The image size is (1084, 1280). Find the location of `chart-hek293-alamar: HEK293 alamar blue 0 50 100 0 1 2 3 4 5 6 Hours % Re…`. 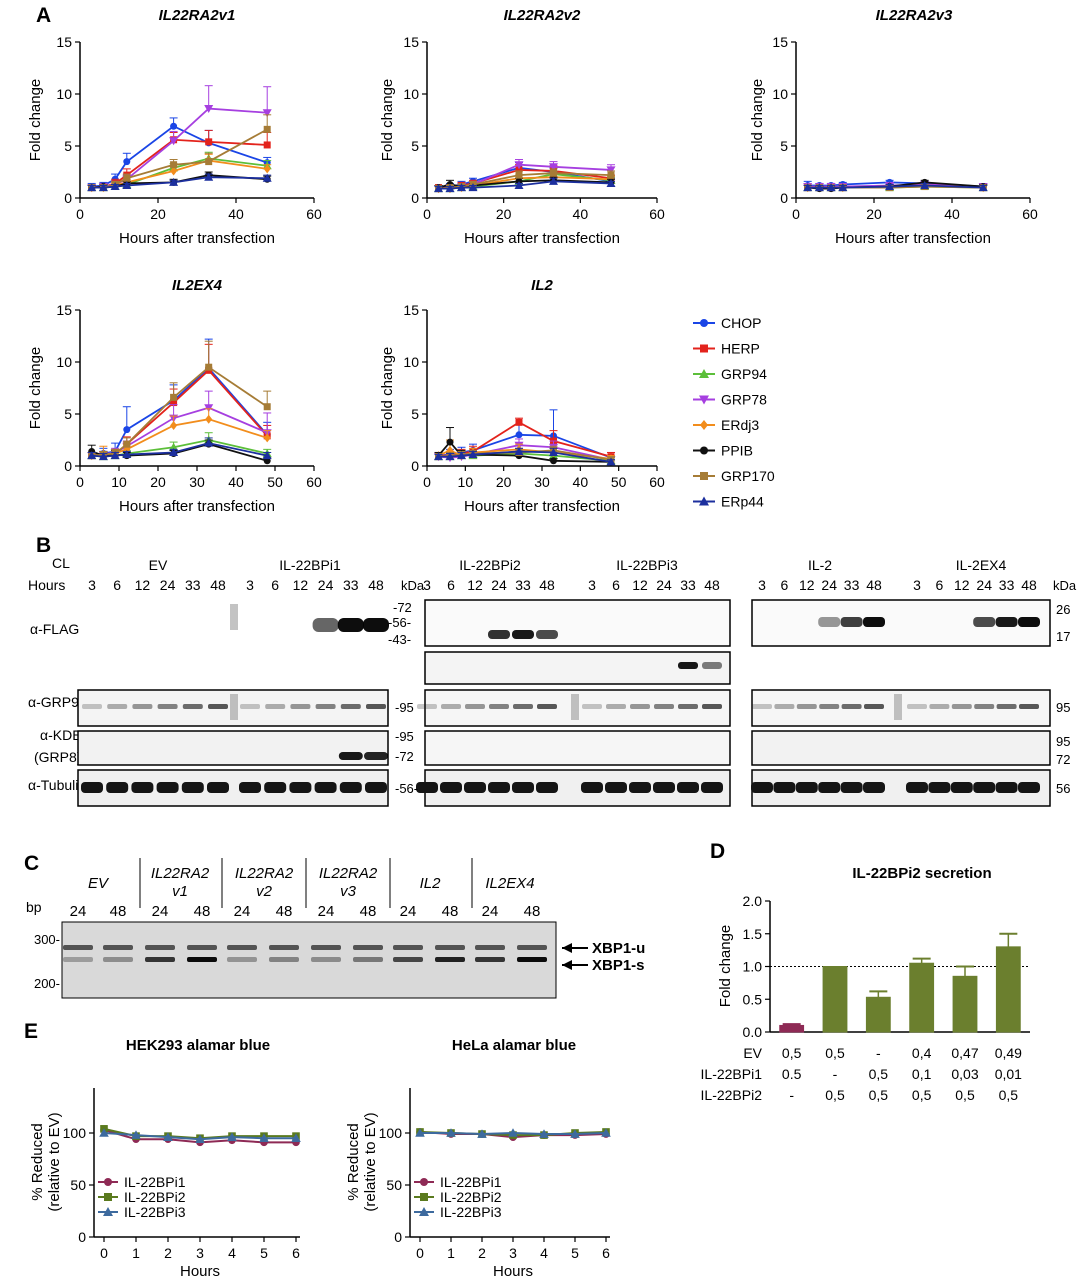

chart-hek293-alamar: HEK293 alamar blue 0 50 100 0 1 2 3 4 5 6 Hours % Re… is located at coordinates (165, 1158).